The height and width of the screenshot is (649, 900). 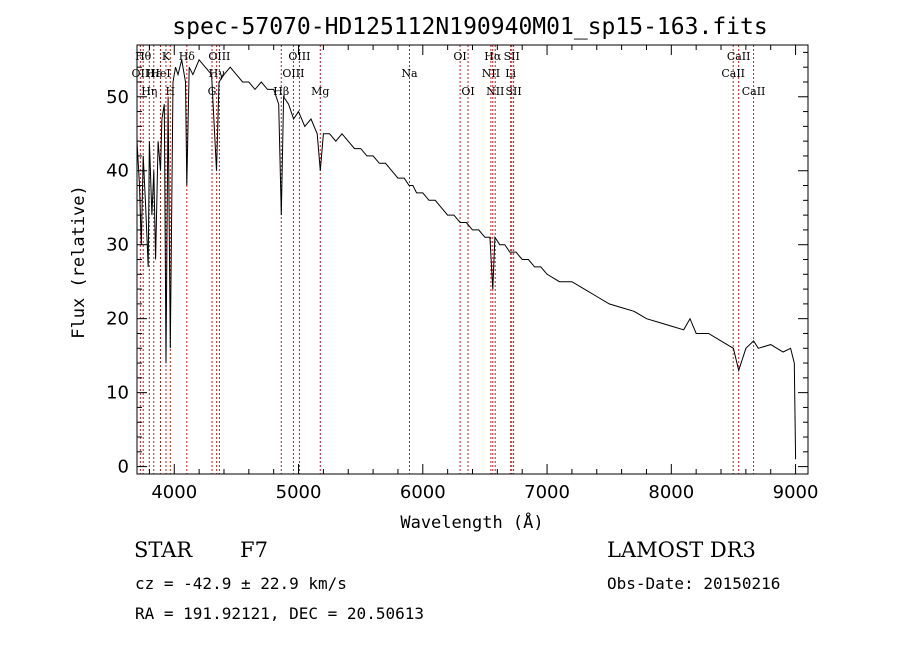 I want to click on line-marker-label: HeI, so click(x=160, y=73).